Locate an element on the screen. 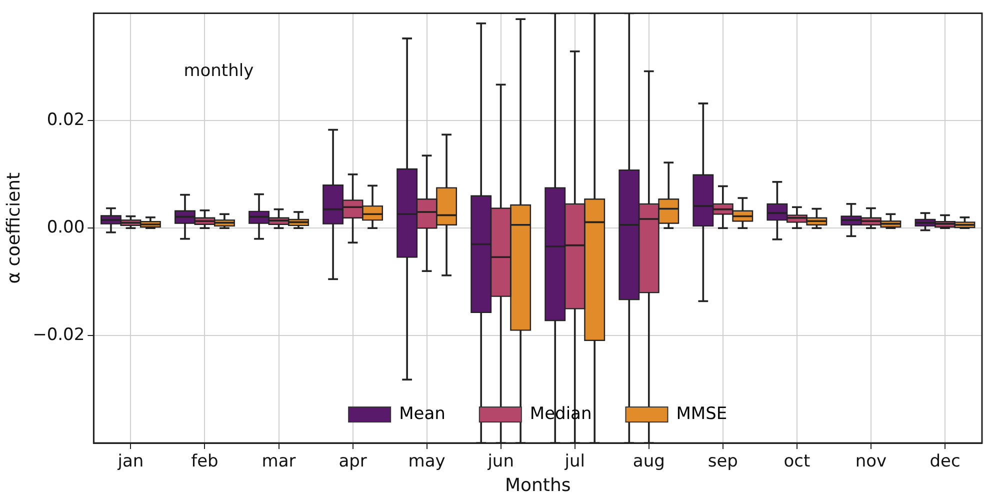 The image size is (984, 497). x-tick-label: dec is located at coordinates (945, 462).